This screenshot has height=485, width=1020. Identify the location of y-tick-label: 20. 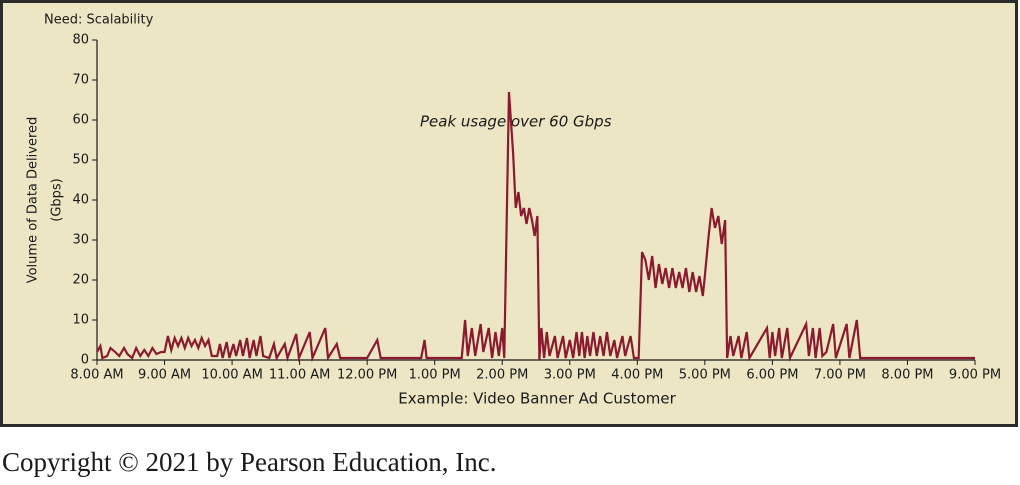
(80, 280).